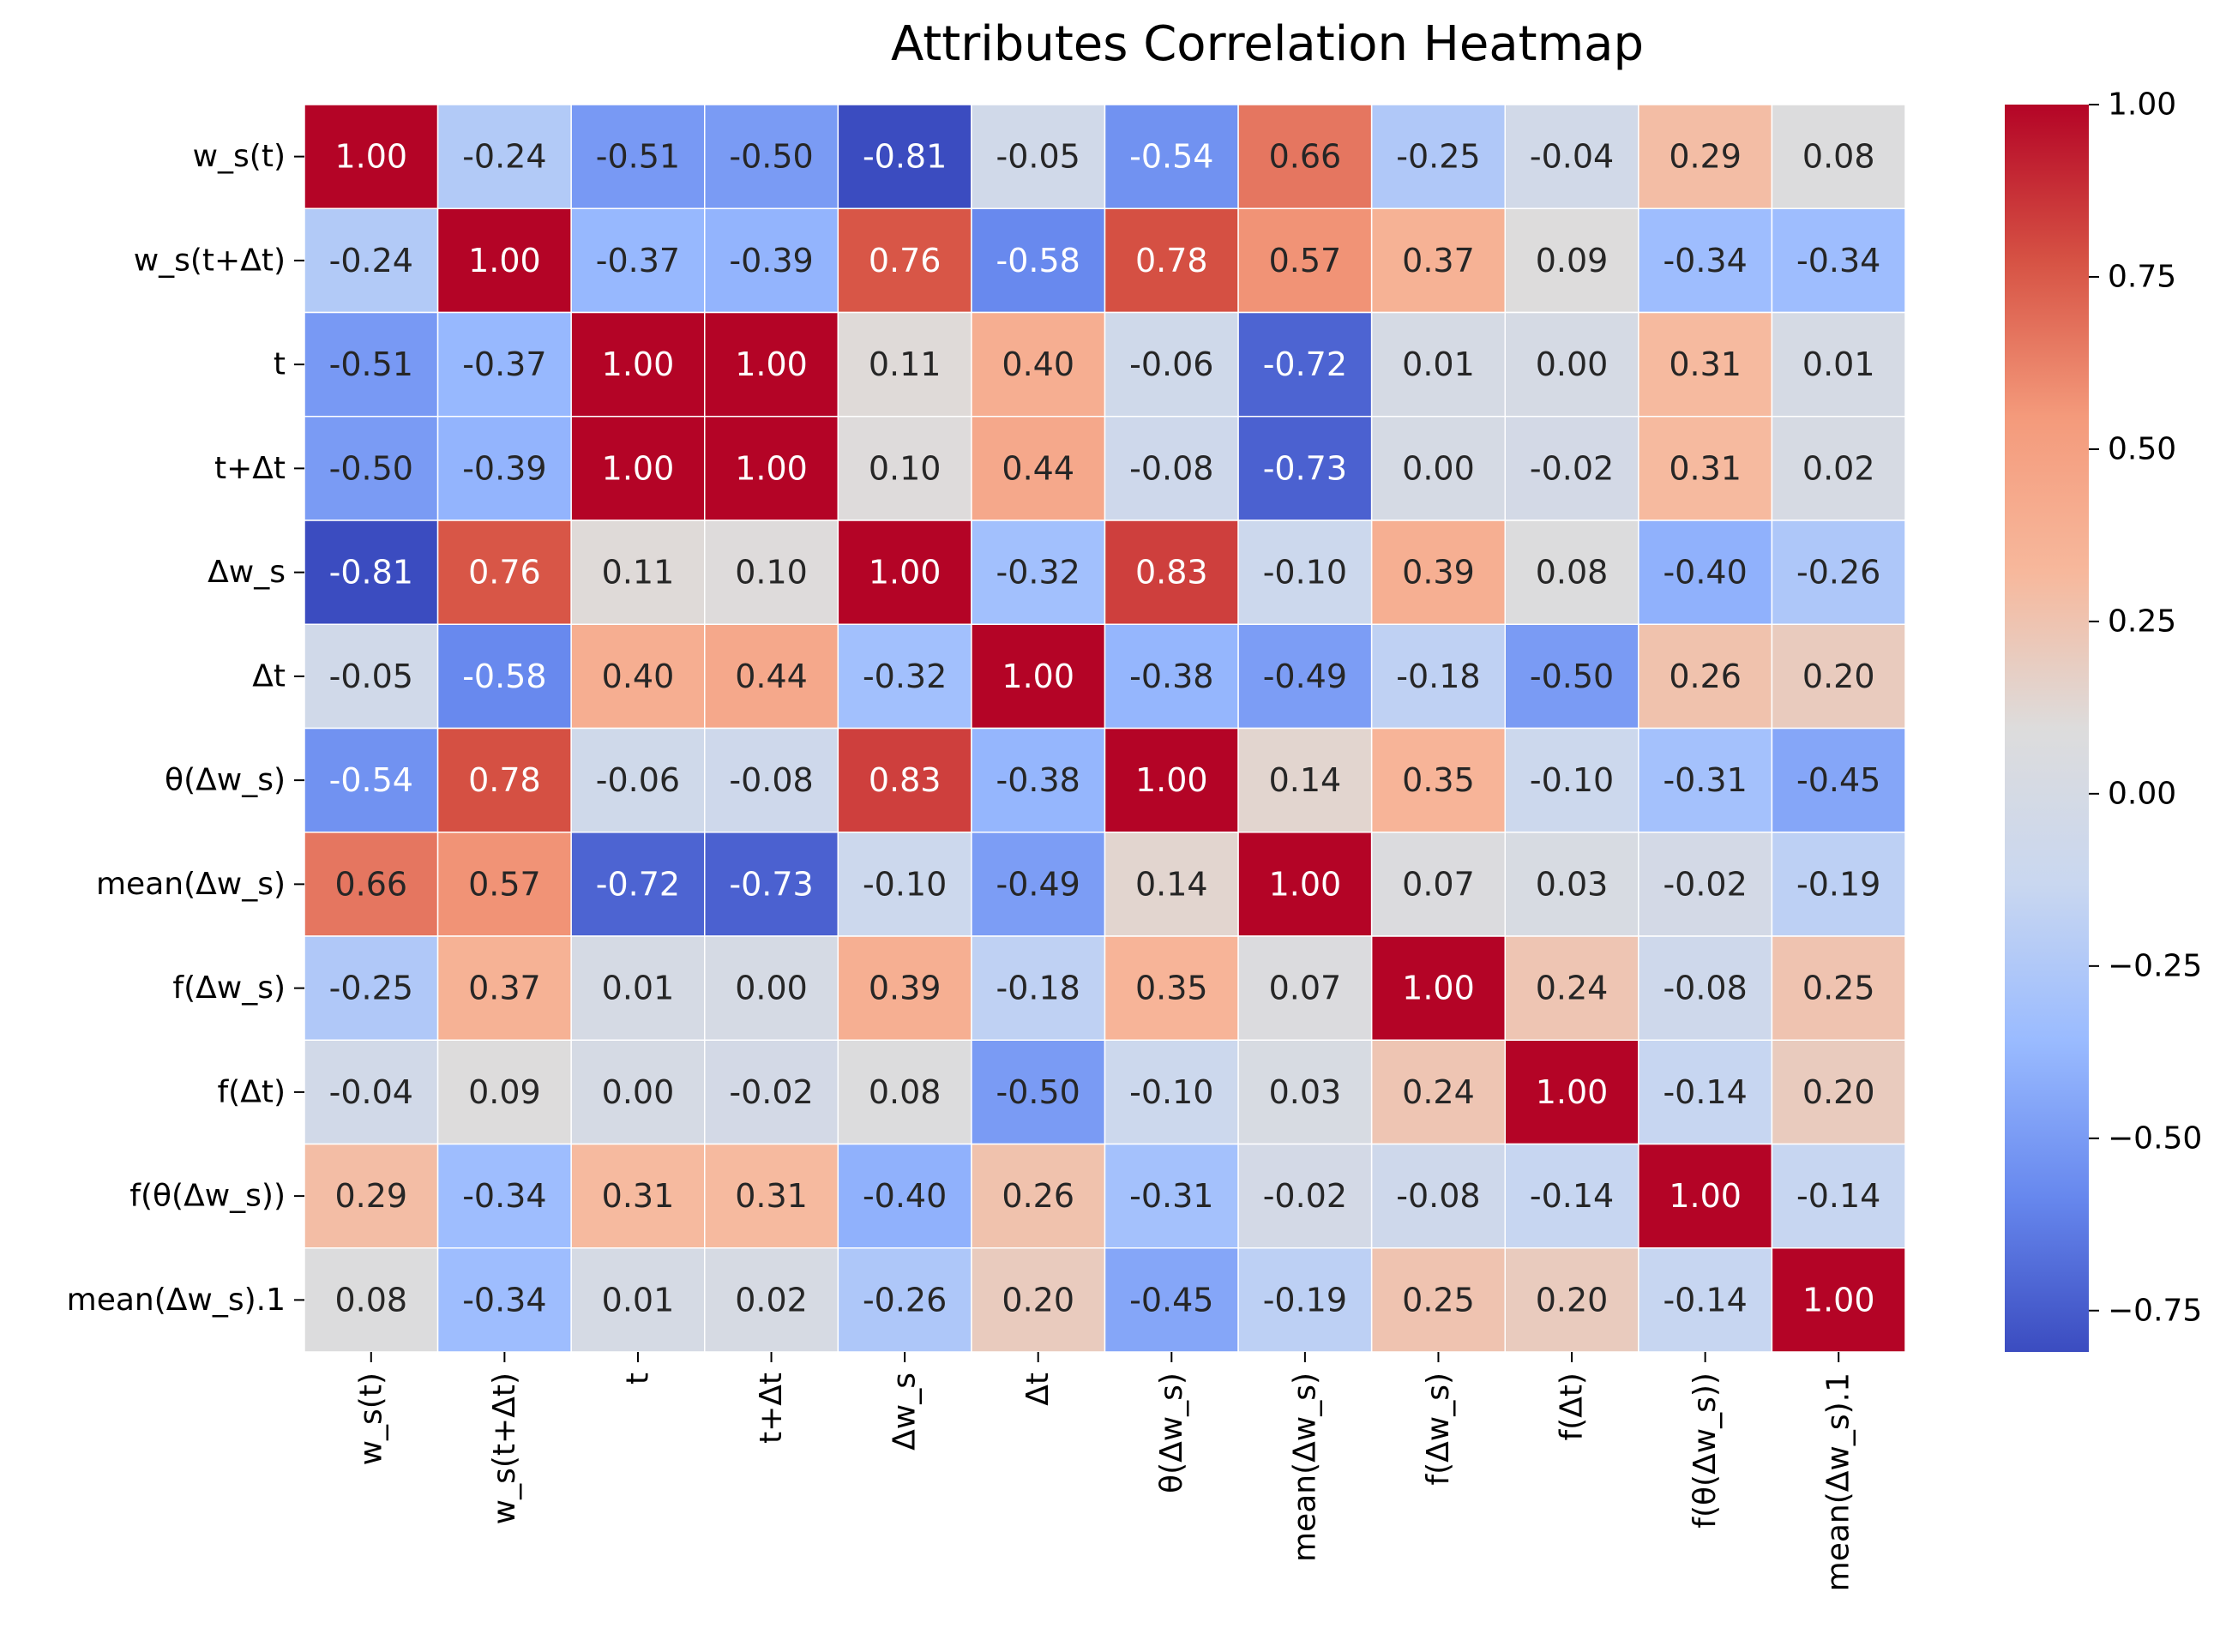 The height and width of the screenshot is (1652, 2220). Describe the element at coordinates (1171, 157) in the screenshot. I see `cell-value-label: -0.54` at that location.